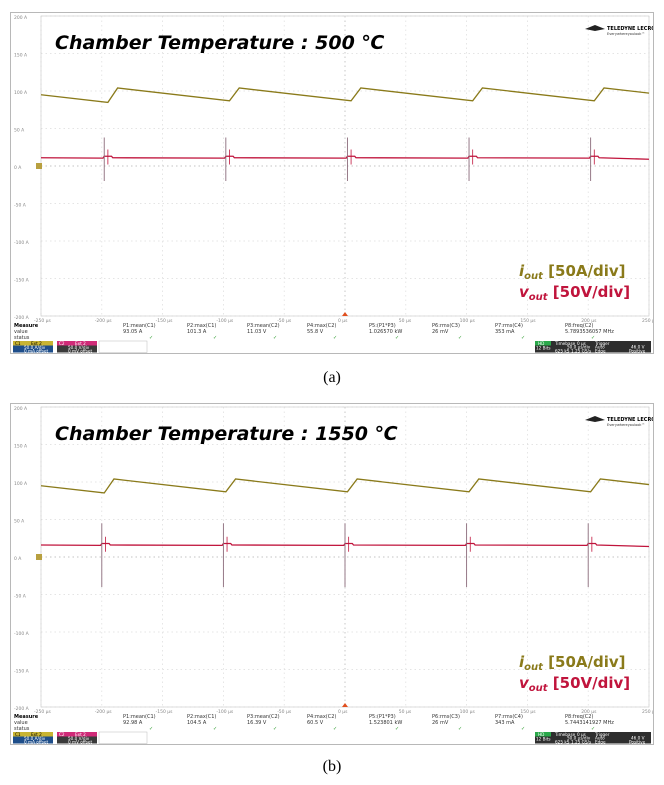  Describe the element at coordinates (22, 338) in the screenshot. I see `measure-row-label: status` at that location.